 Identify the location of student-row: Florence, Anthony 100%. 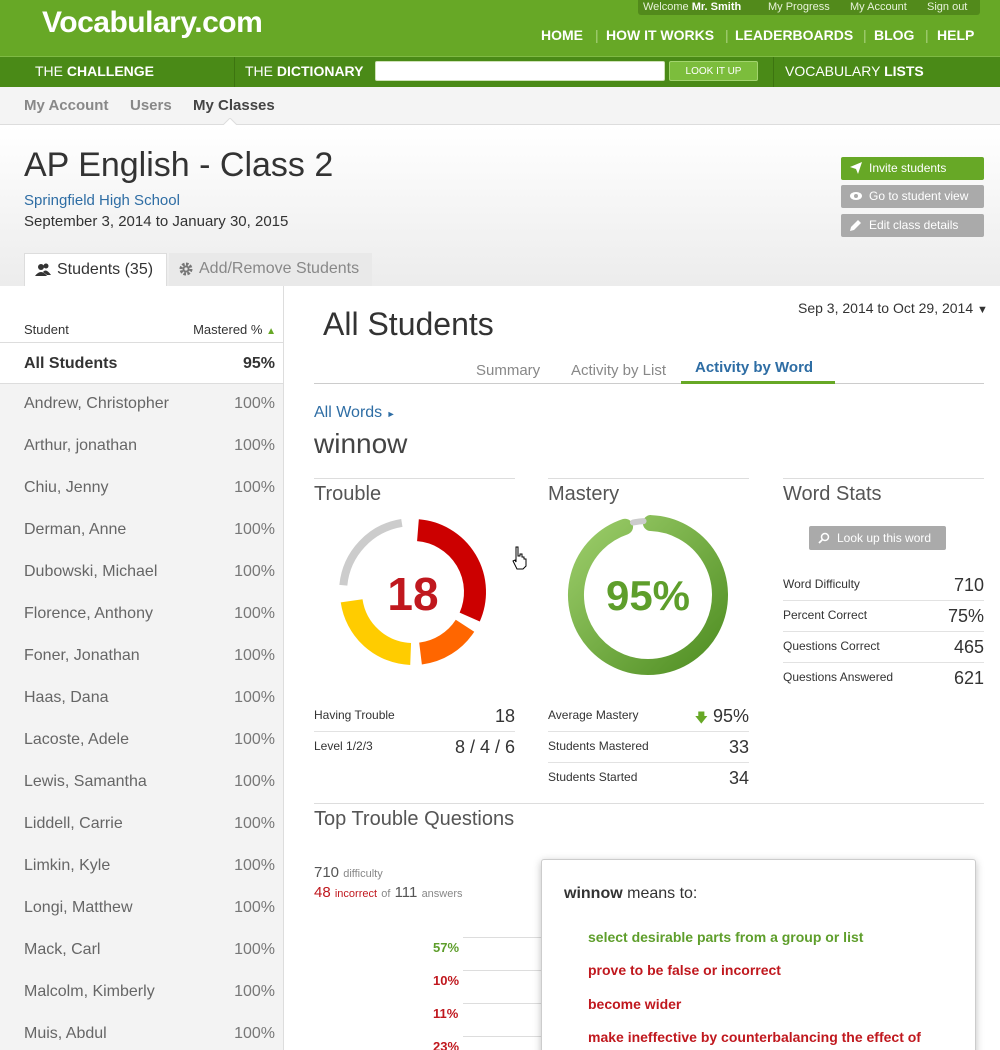
(141, 615).